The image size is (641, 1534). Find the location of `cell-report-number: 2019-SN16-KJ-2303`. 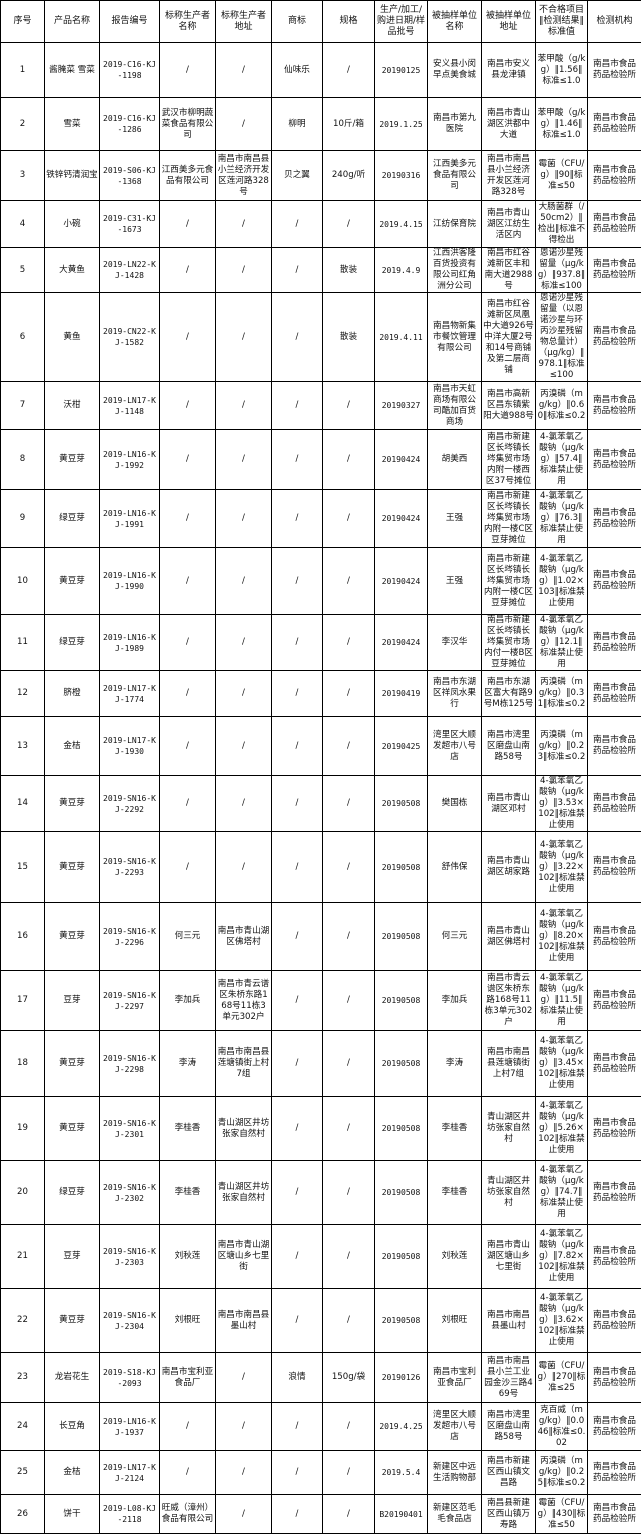

cell-report-number: 2019-SN16-KJ-2303 is located at coordinates (130, 1257).